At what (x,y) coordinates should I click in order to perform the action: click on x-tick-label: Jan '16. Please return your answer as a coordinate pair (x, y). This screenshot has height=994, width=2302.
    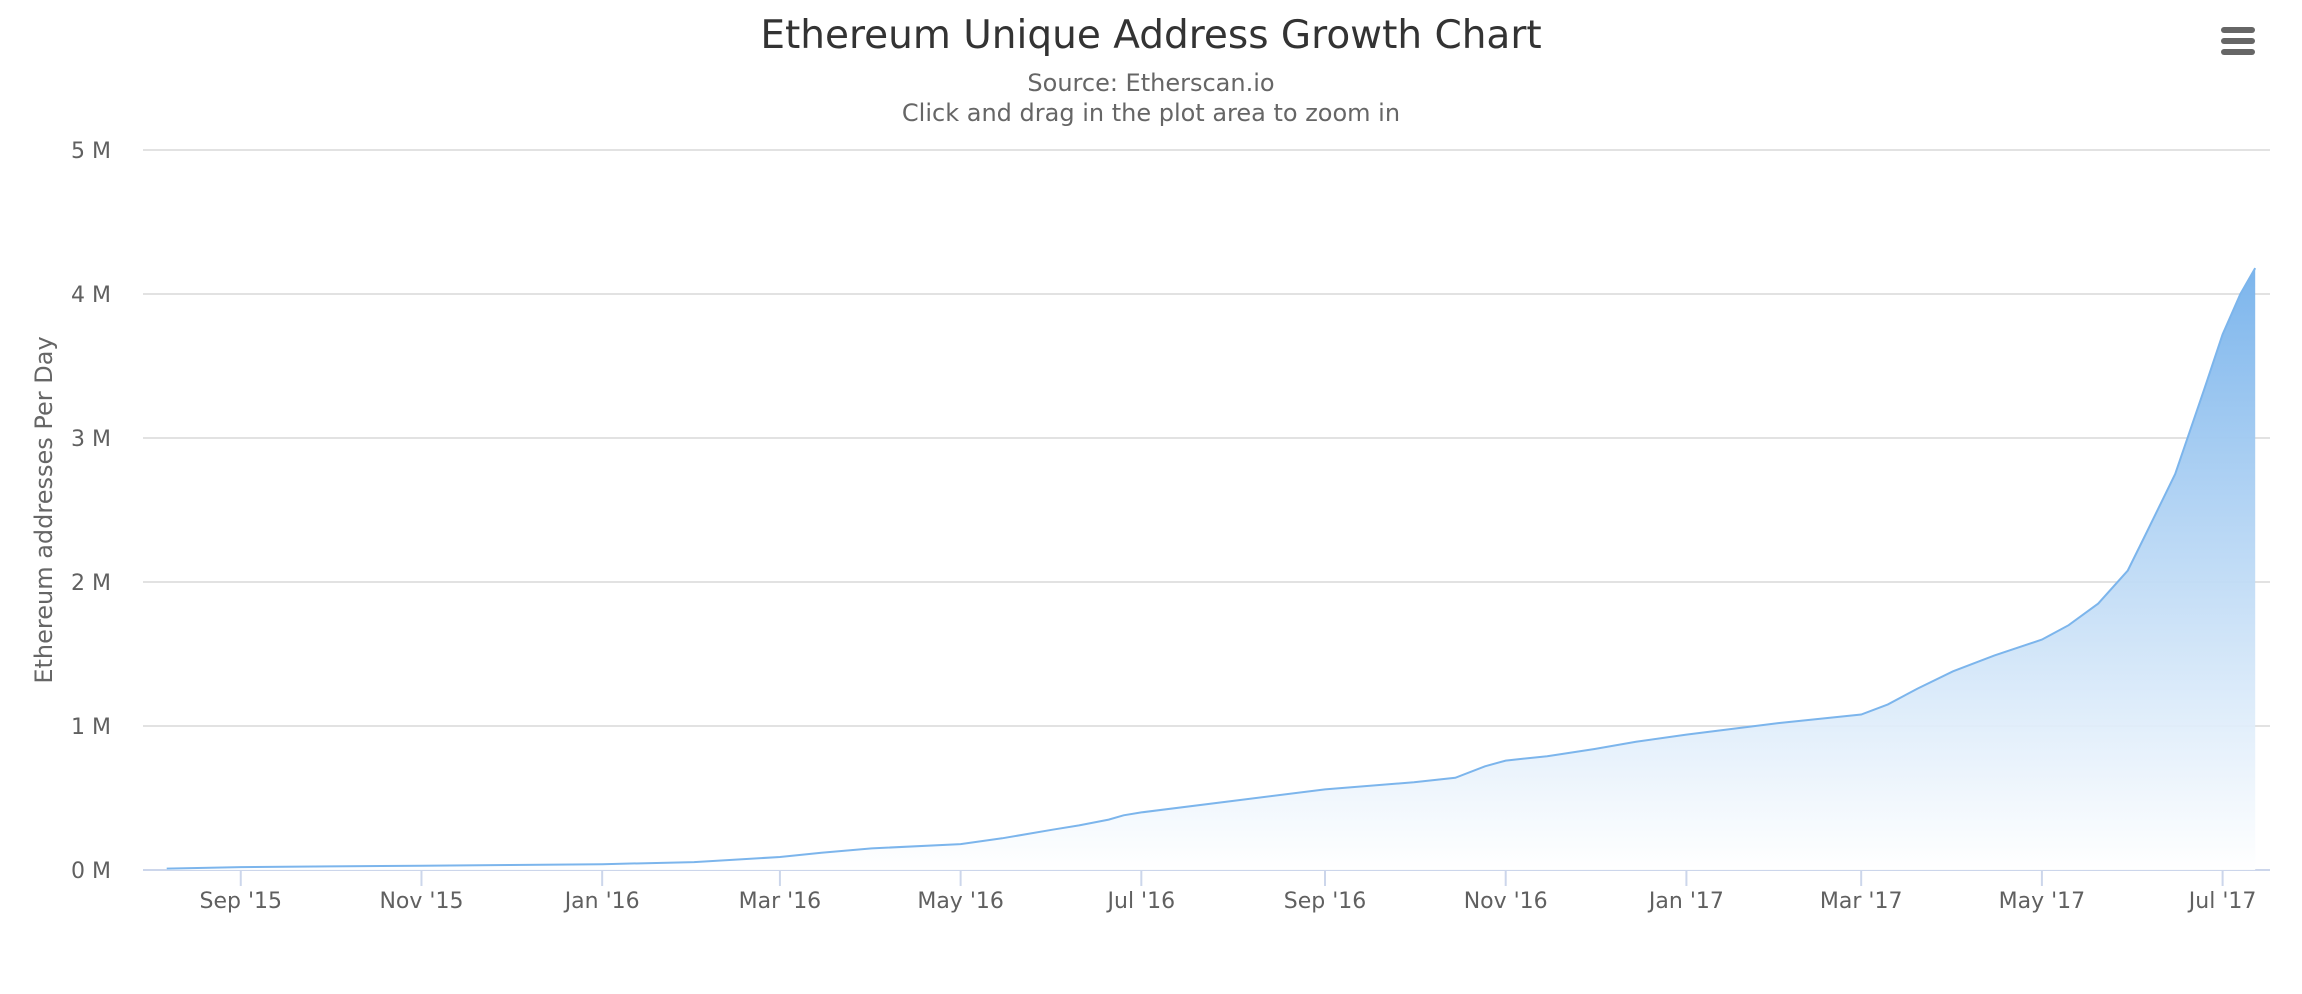
    Looking at the image, I should click on (601, 901).